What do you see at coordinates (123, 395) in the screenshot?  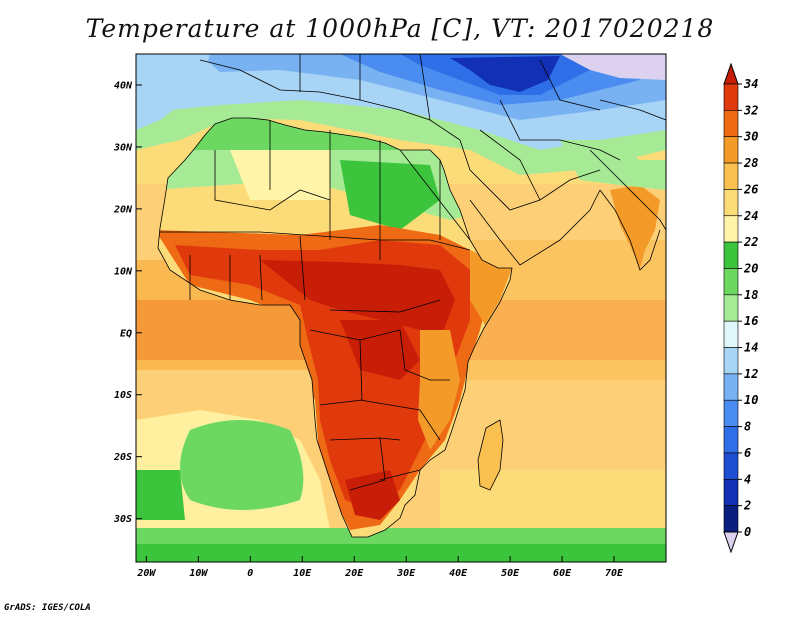 I see `lat-tick-label: 10S` at bounding box center [123, 395].